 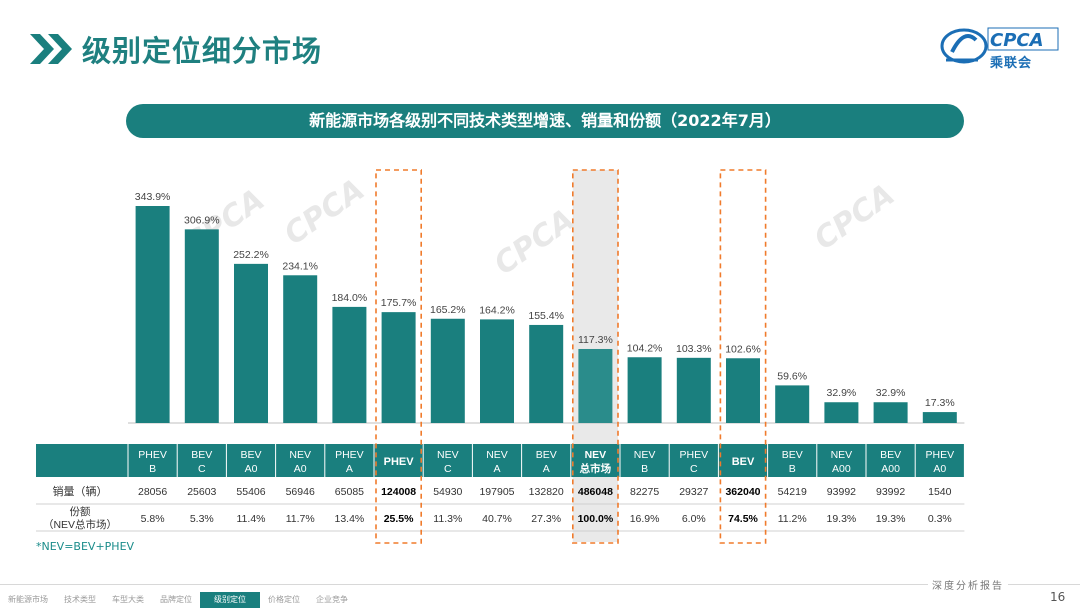 What do you see at coordinates (645, 348) in the screenshot?
I see `bar-value-label-10: 104.2%` at bounding box center [645, 348].